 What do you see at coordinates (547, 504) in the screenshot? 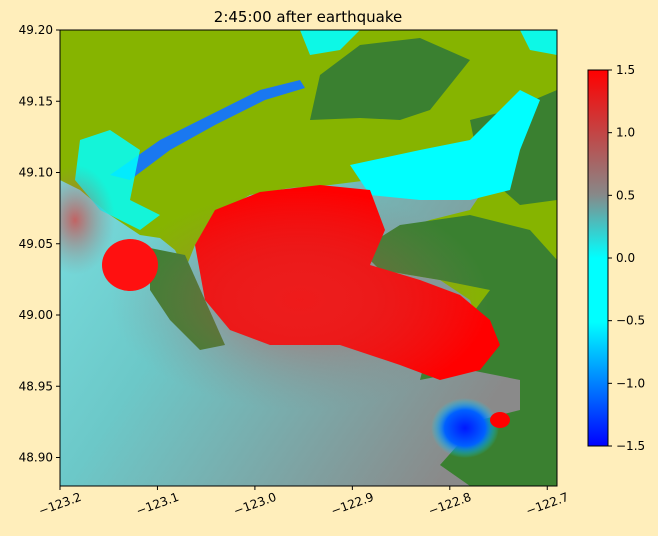
I see `x-tick-label: −122.7` at bounding box center [547, 504].